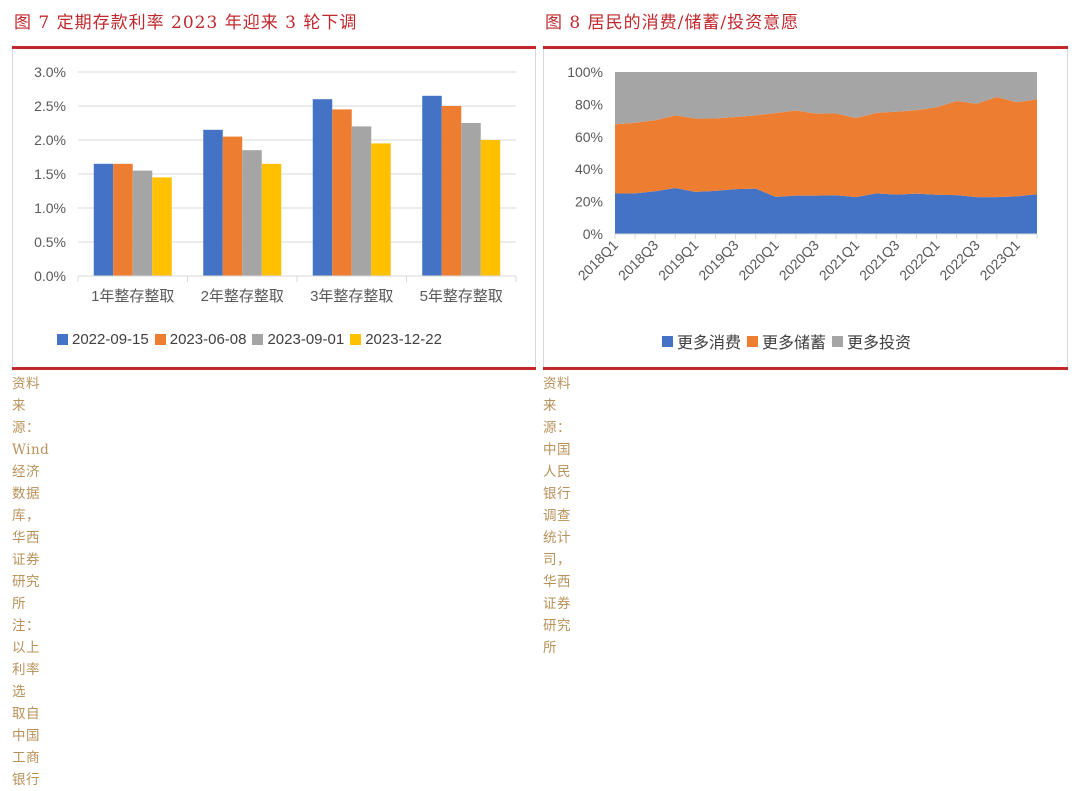  Describe the element at coordinates (879, 342) in the screenshot. I see `legend-label: 更多投资` at that location.